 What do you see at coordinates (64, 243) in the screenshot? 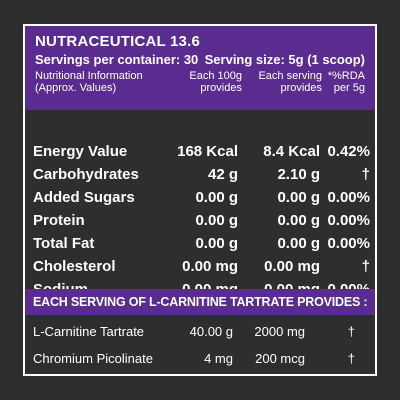
I see `nutrient-name: Total Fat` at bounding box center [64, 243].